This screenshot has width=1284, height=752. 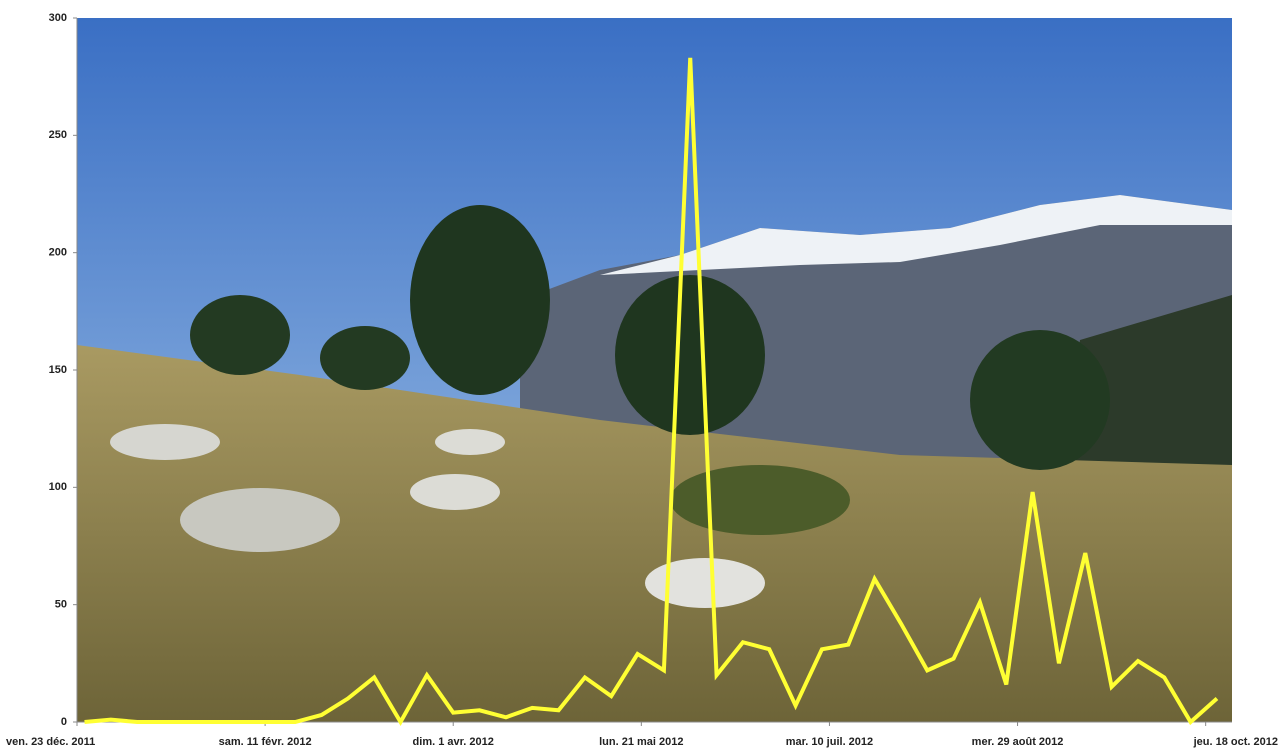 I want to click on y-tick-label: 50, so click(x=61, y=605).